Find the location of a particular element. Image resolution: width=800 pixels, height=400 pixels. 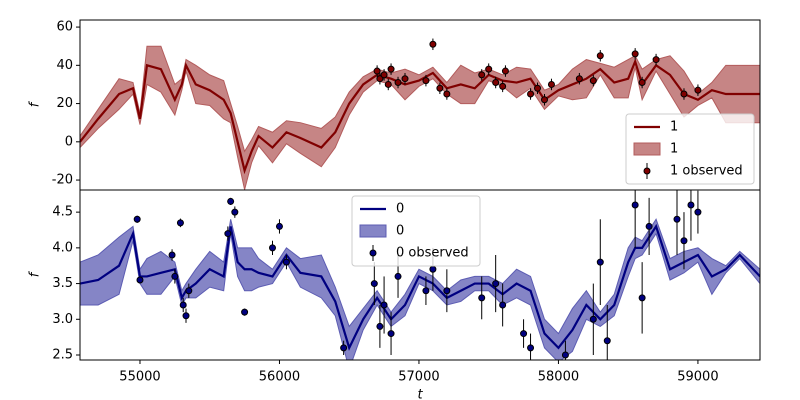

x-tick-label: 57000 is located at coordinates (418, 377).